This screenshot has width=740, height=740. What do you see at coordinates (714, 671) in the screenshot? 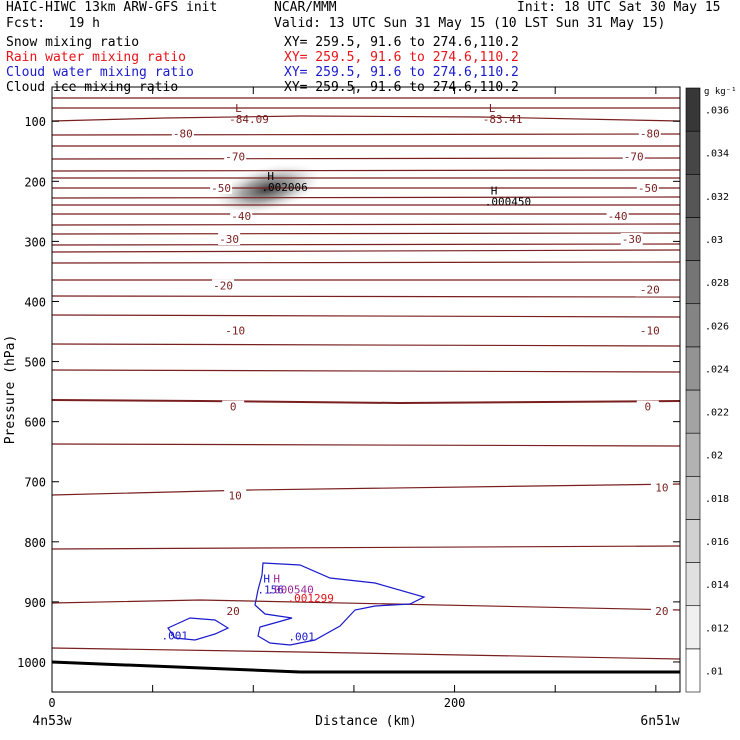
I see `colorbar-label: .01` at bounding box center [714, 671].